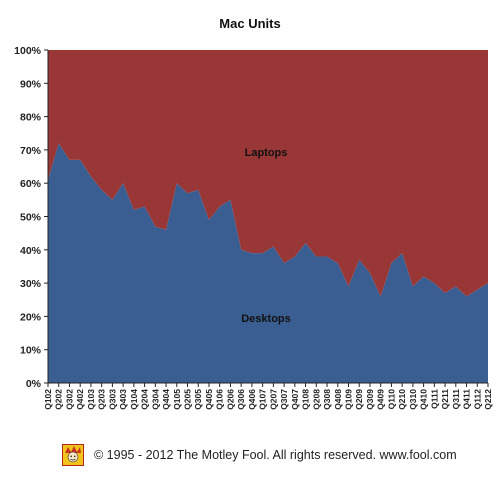  Describe the element at coordinates (266, 153) in the screenshot. I see `series-label-laptops: Laptops` at that location.